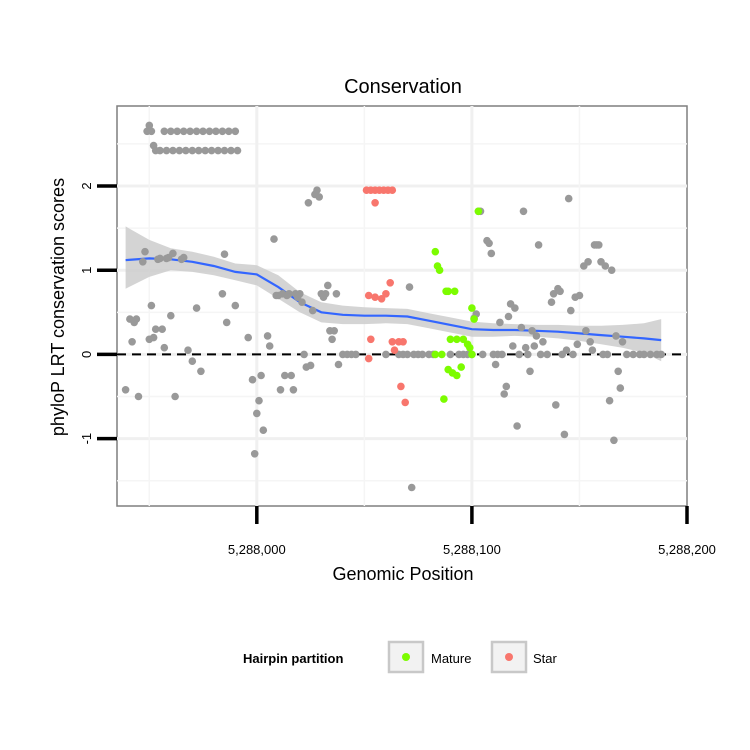  What do you see at coordinates (509, 657) in the screenshot?
I see `legend-swatch-star` at bounding box center [509, 657].